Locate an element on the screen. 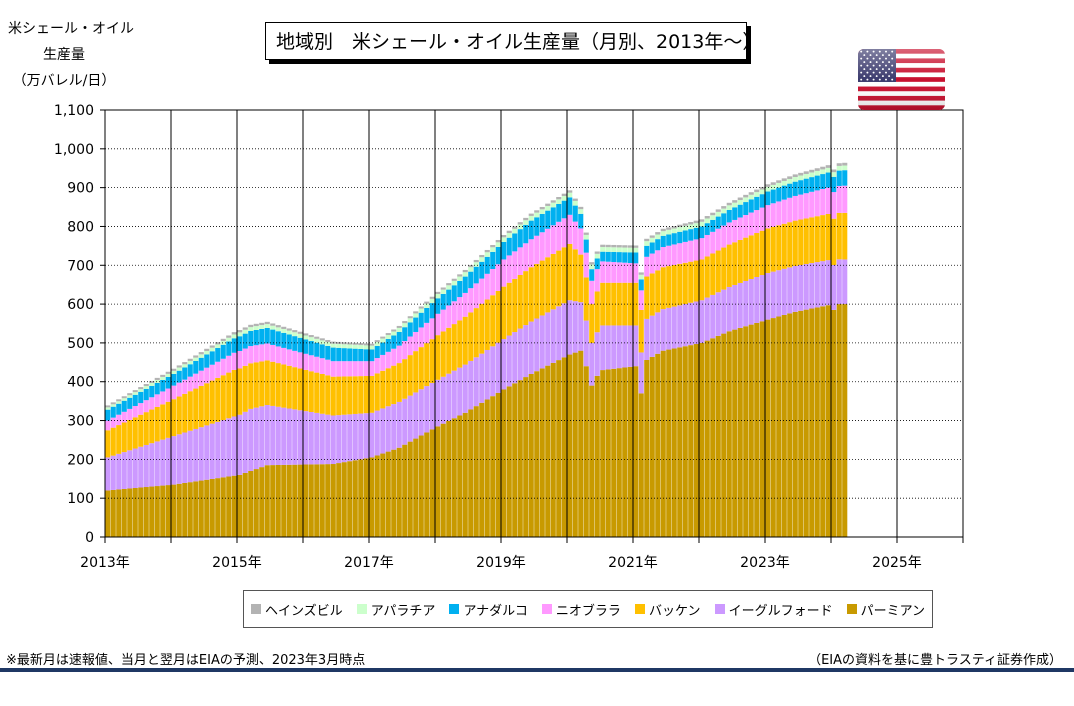  legend-item-haynesville: ヘインズビル is located at coordinates (296, 609).